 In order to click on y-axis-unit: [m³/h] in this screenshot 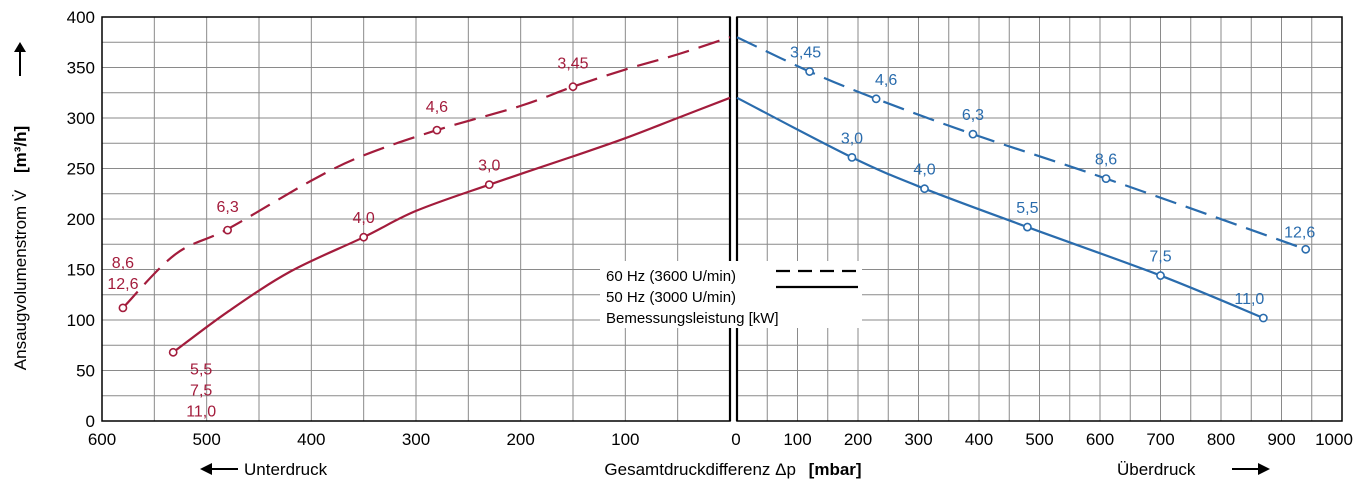, I will do `click(20, 149)`.